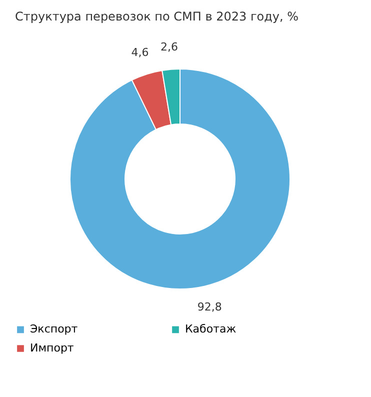 The image size is (371, 397). Describe the element at coordinates (210, 329) in the screenshot. I see `legend-label: Каботаж` at that location.